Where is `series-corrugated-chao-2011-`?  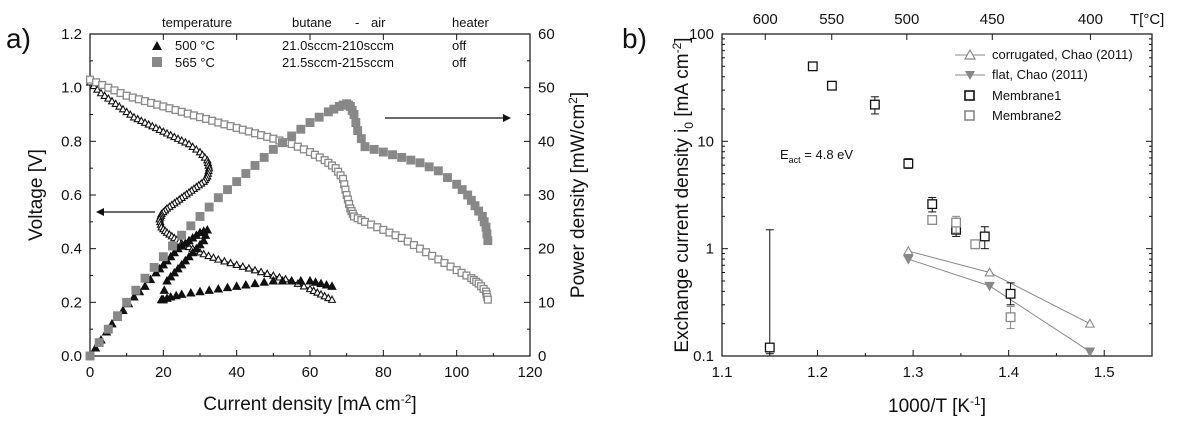 series-corrugated-chao-2011- is located at coordinates (999, 286).